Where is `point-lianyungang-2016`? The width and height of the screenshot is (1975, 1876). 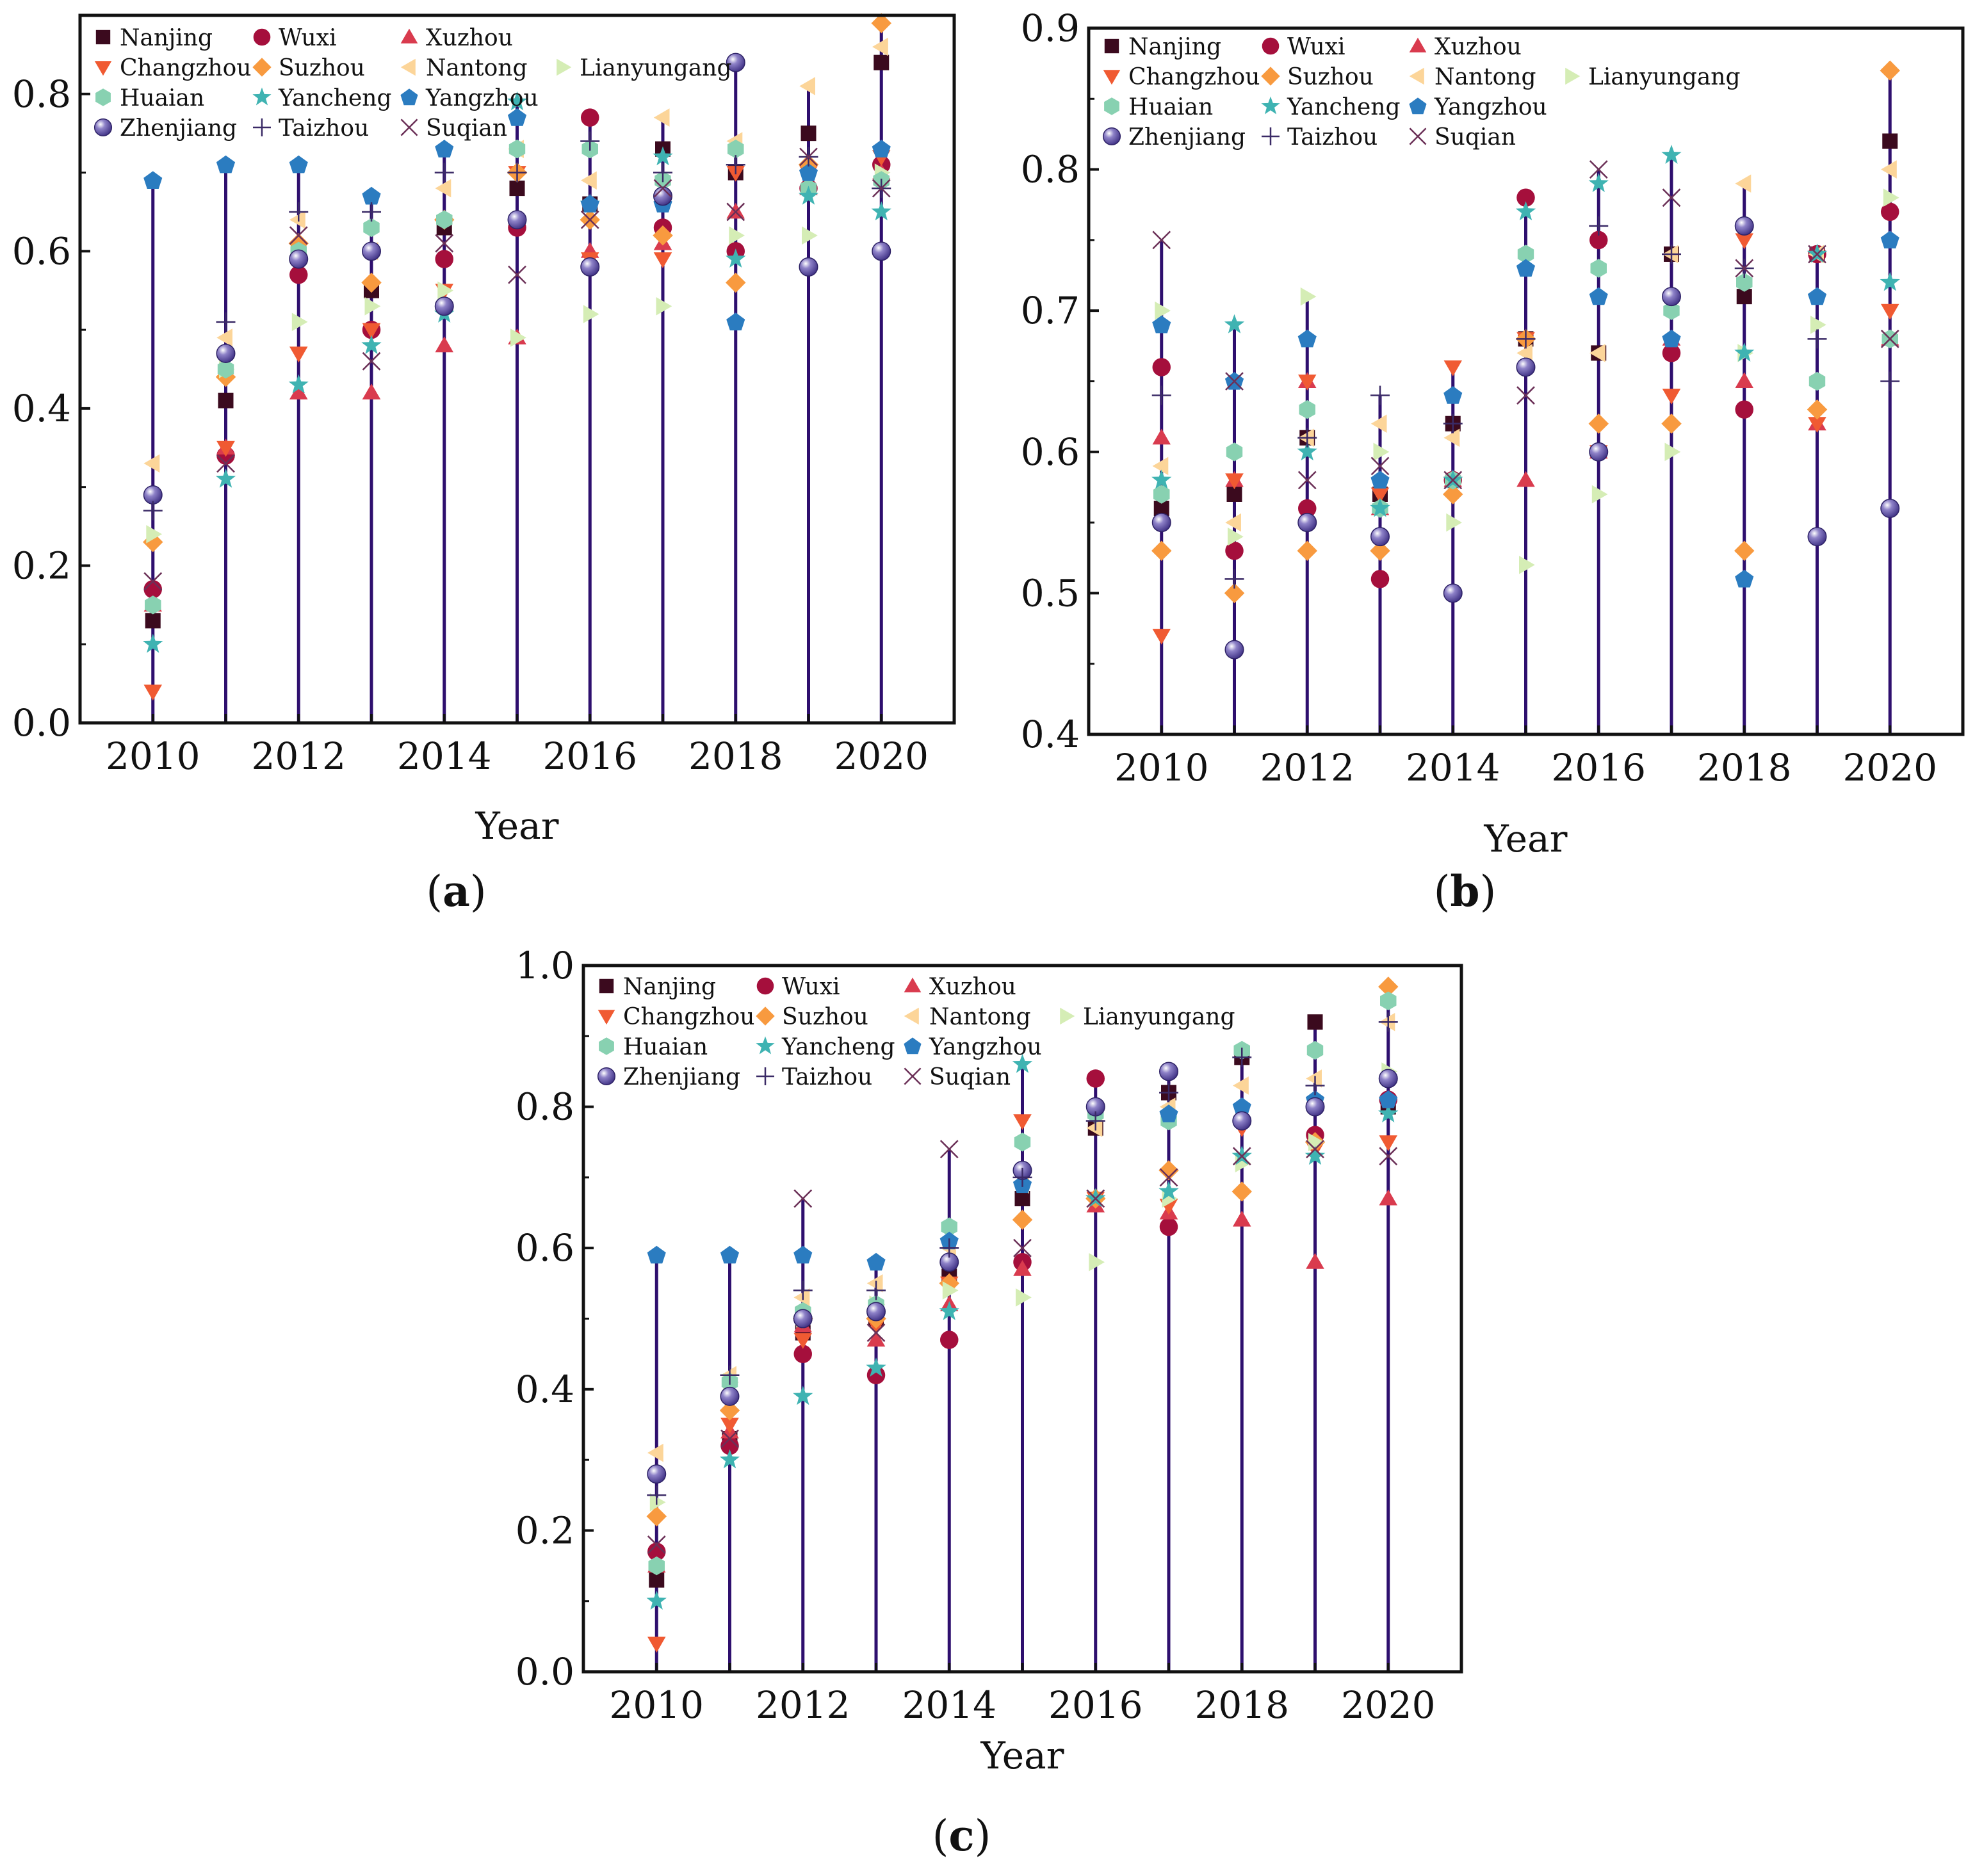 point-lianyungang-2016 is located at coordinates (591, 314).